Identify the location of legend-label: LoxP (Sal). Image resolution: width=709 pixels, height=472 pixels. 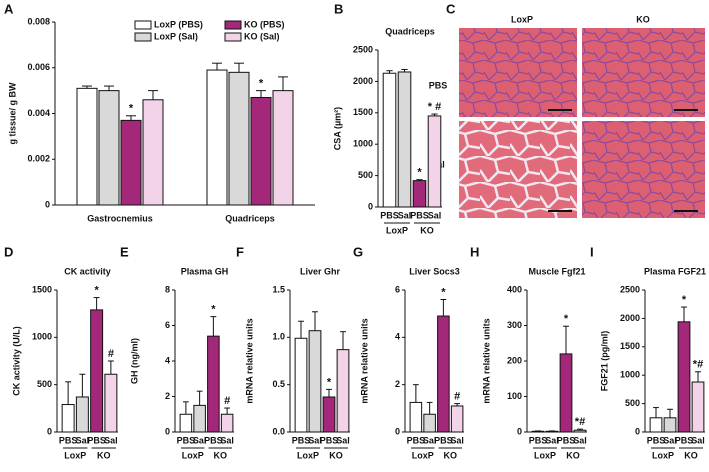
(176, 36).